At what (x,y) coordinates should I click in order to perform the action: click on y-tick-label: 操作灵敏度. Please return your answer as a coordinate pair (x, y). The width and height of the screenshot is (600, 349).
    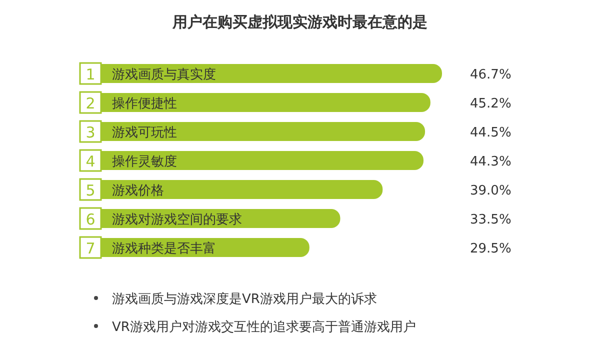
    Looking at the image, I should click on (144, 162).